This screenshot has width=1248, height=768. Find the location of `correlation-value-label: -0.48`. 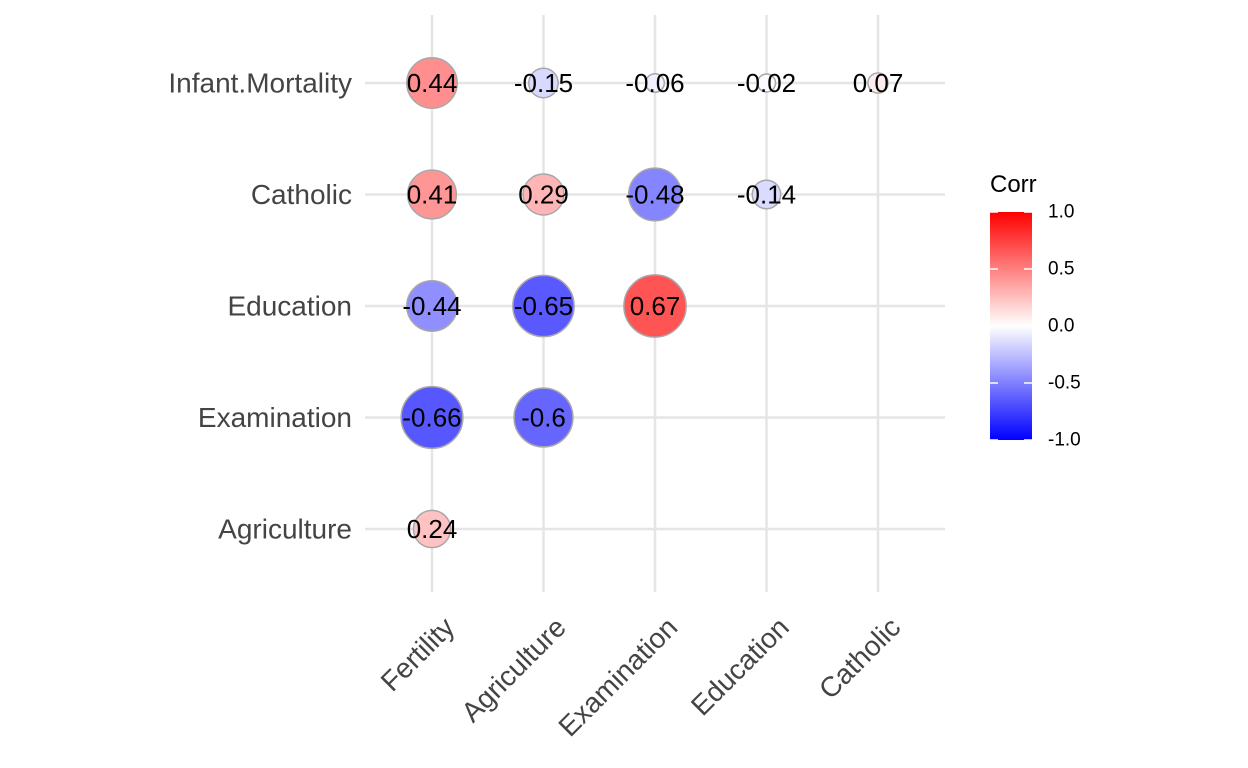

correlation-value-label: -0.48 is located at coordinates (654, 195).